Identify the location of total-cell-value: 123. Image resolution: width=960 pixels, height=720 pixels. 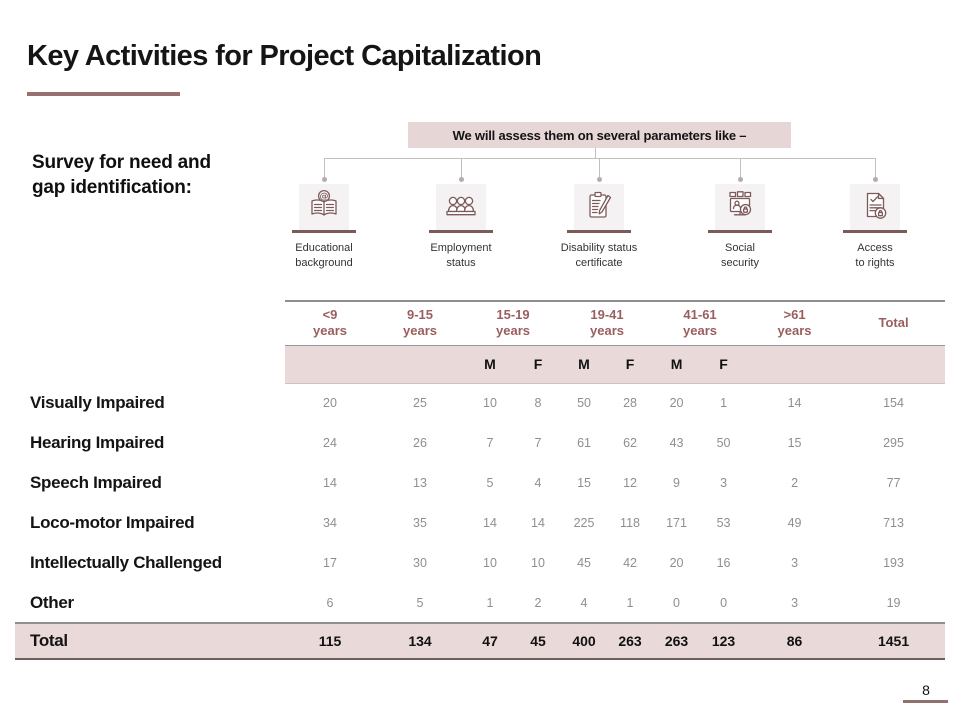
(724, 641).